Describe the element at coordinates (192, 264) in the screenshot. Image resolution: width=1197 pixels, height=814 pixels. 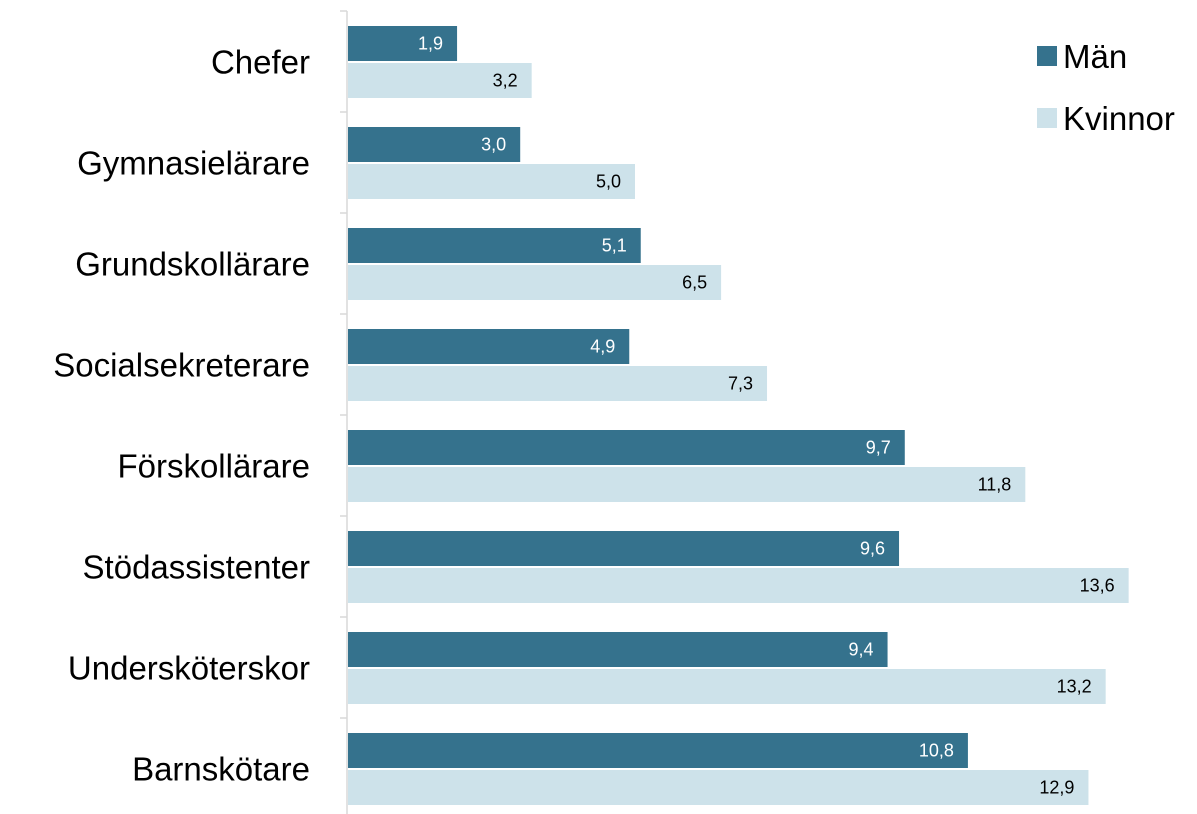
I see `category-label: Grundskollärare` at that location.